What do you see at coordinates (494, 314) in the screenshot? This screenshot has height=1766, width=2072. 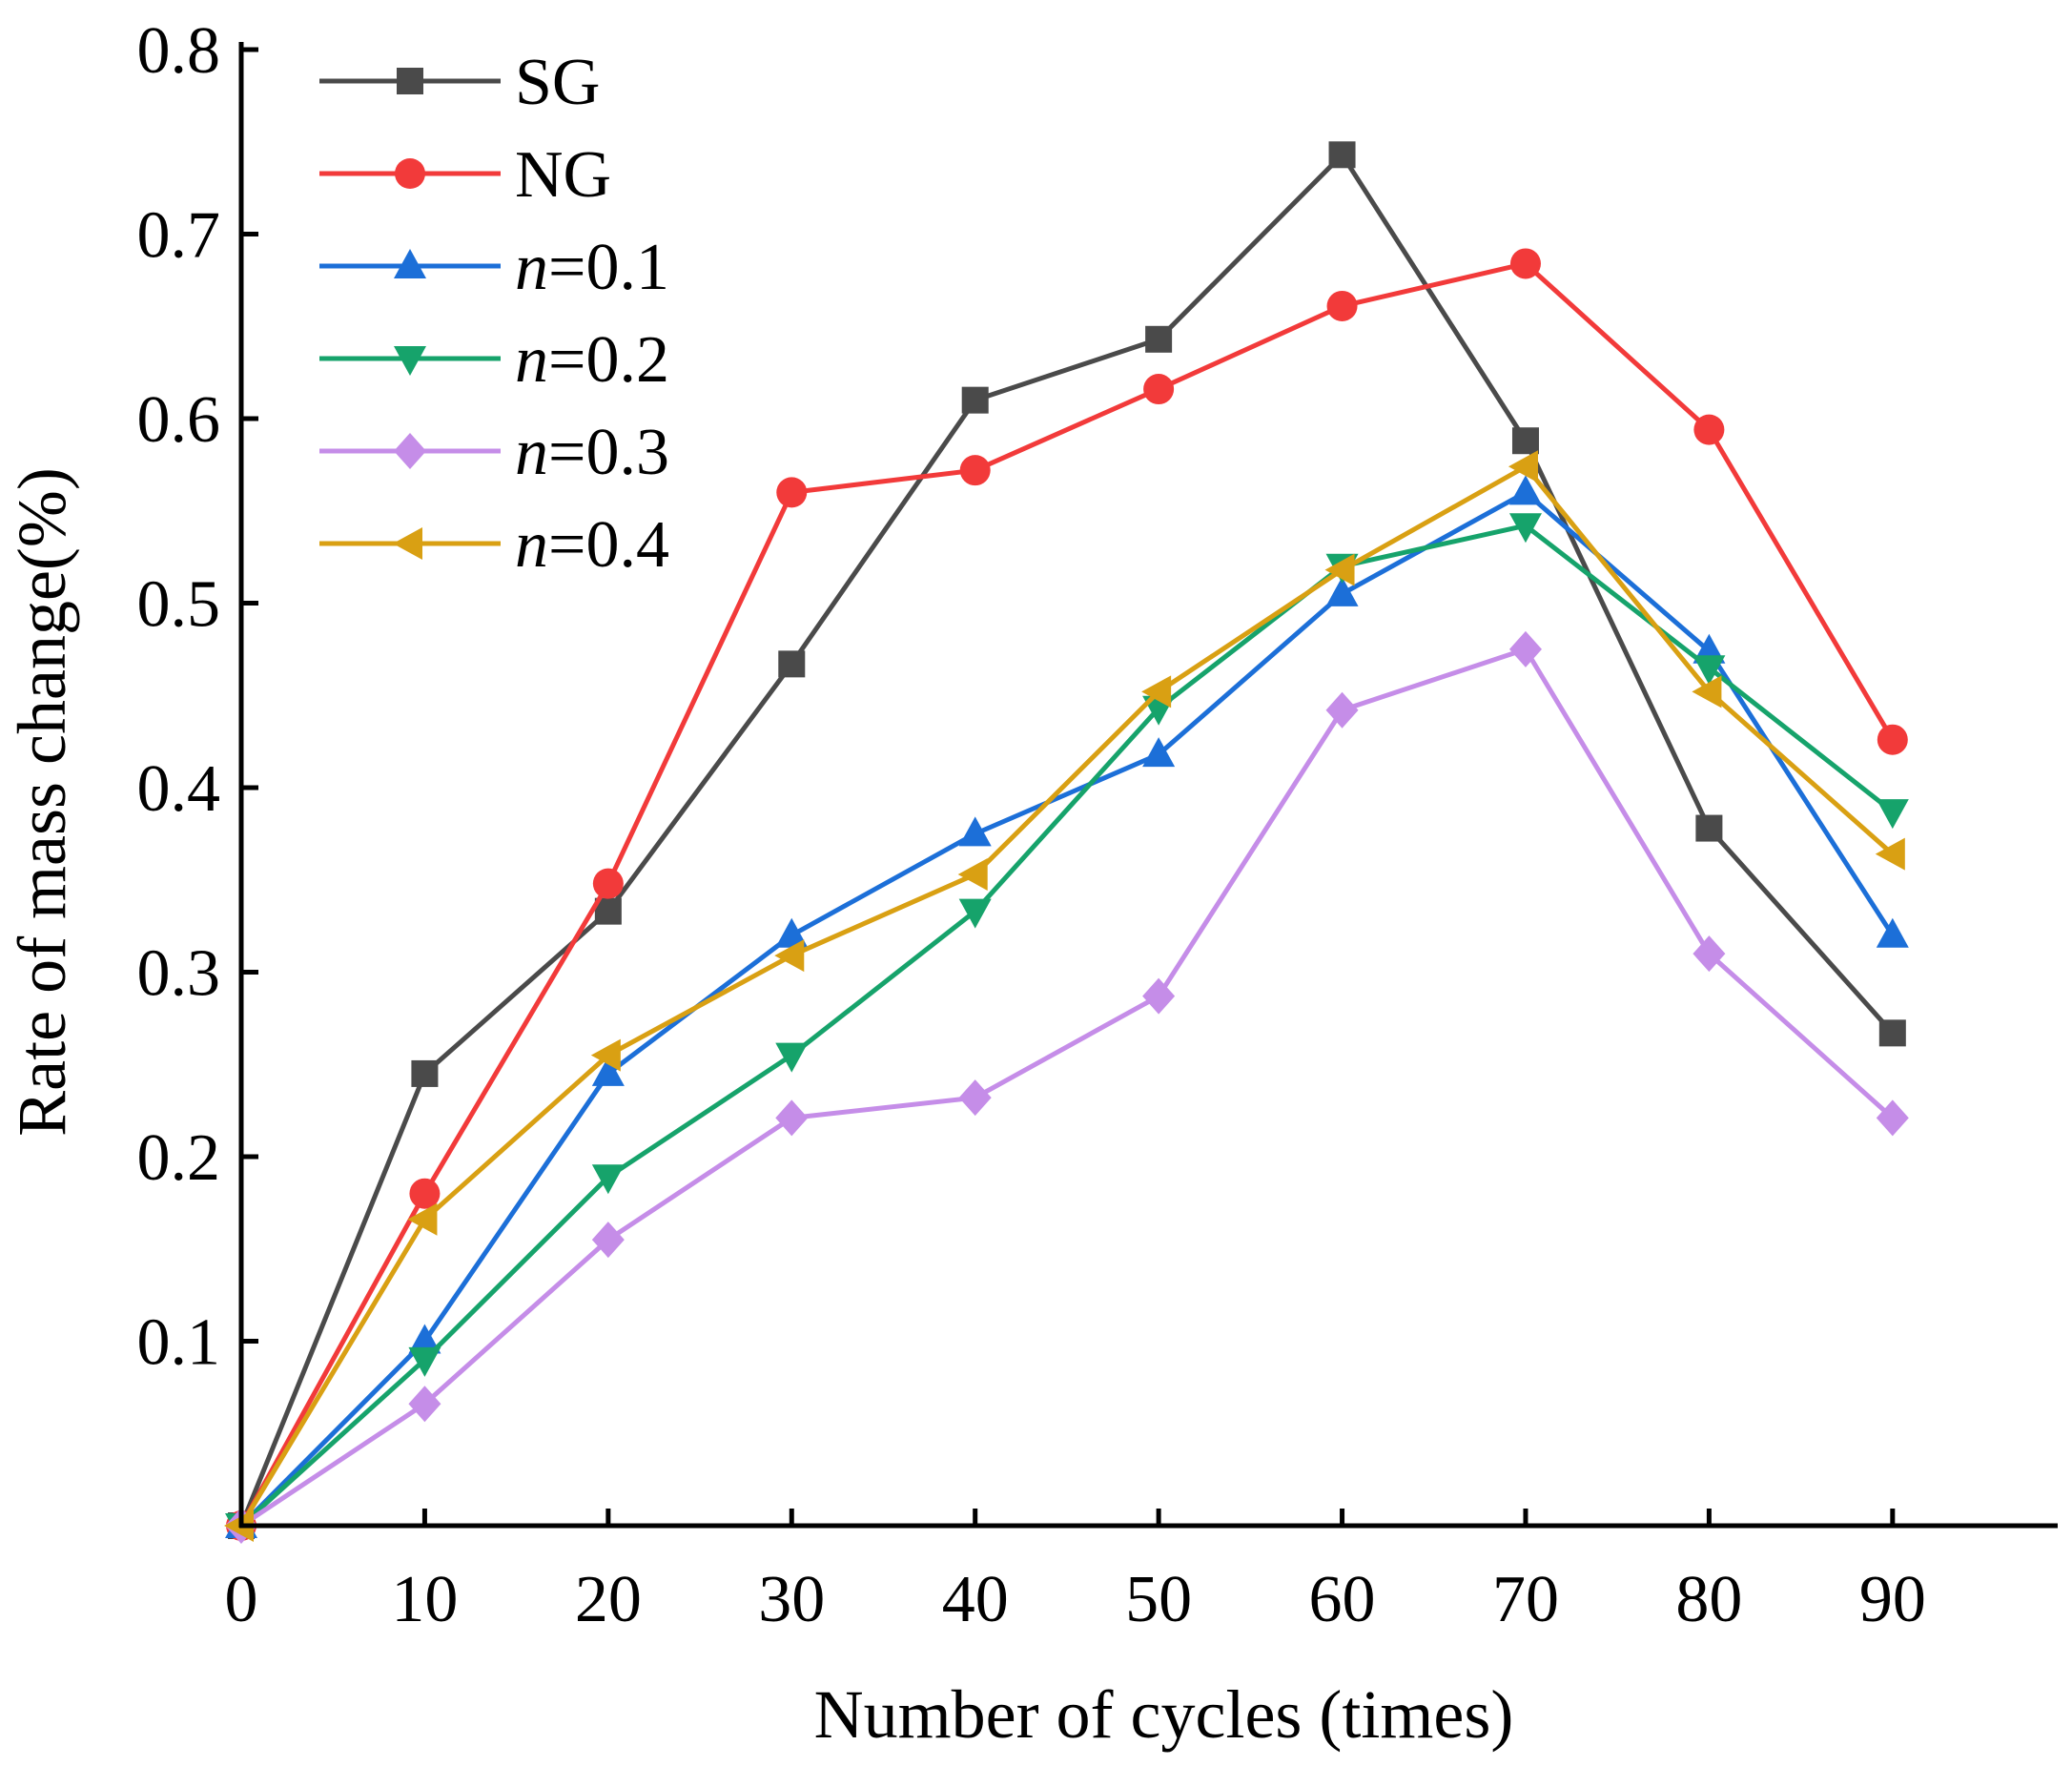 I see `legend: SG NG n=0.1 n=0.2 n=0.3 n=0.4` at bounding box center [494, 314].